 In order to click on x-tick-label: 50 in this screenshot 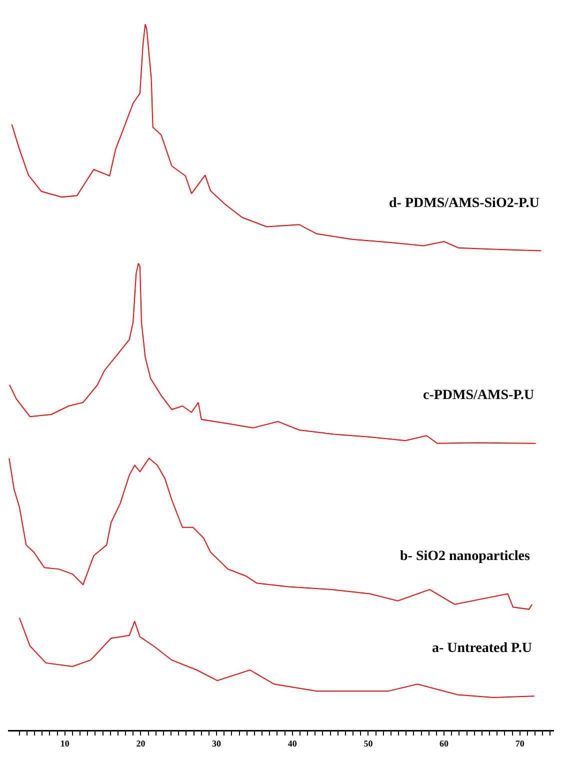, I will do `click(369, 743)`.